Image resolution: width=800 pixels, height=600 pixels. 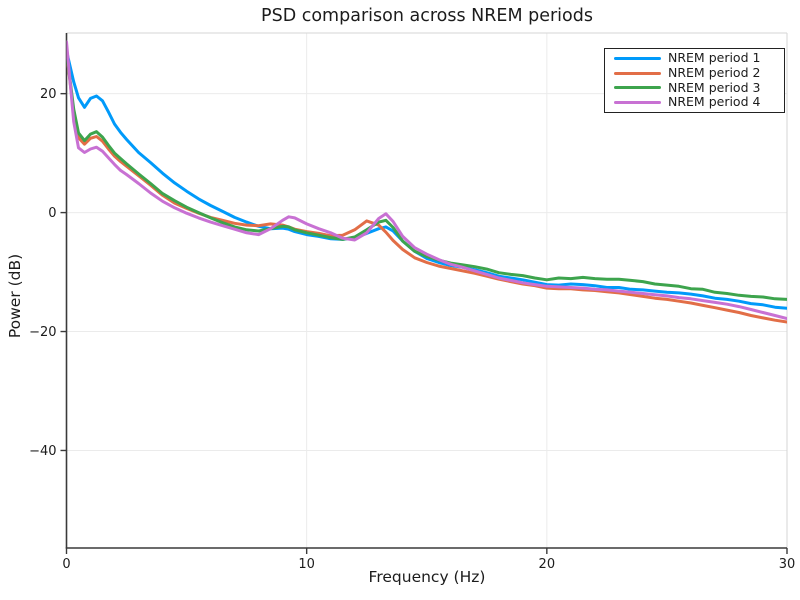 What do you see at coordinates (42, 451) in the screenshot?
I see `y-tick-label: −40` at bounding box center [42, 451].